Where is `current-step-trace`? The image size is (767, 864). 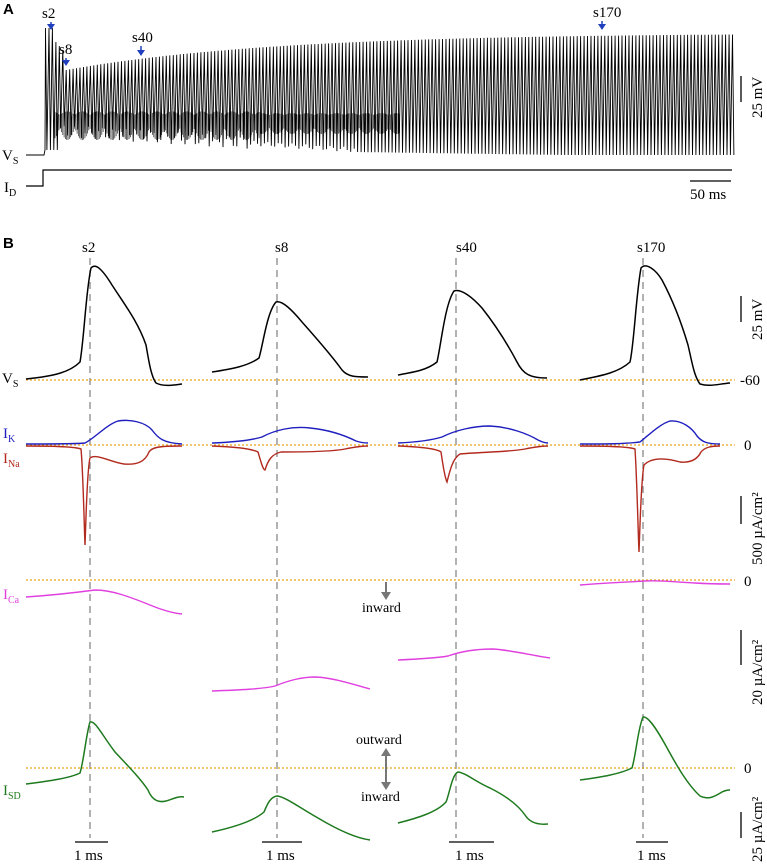
current-step-trace is located at coordinates (379, 178).